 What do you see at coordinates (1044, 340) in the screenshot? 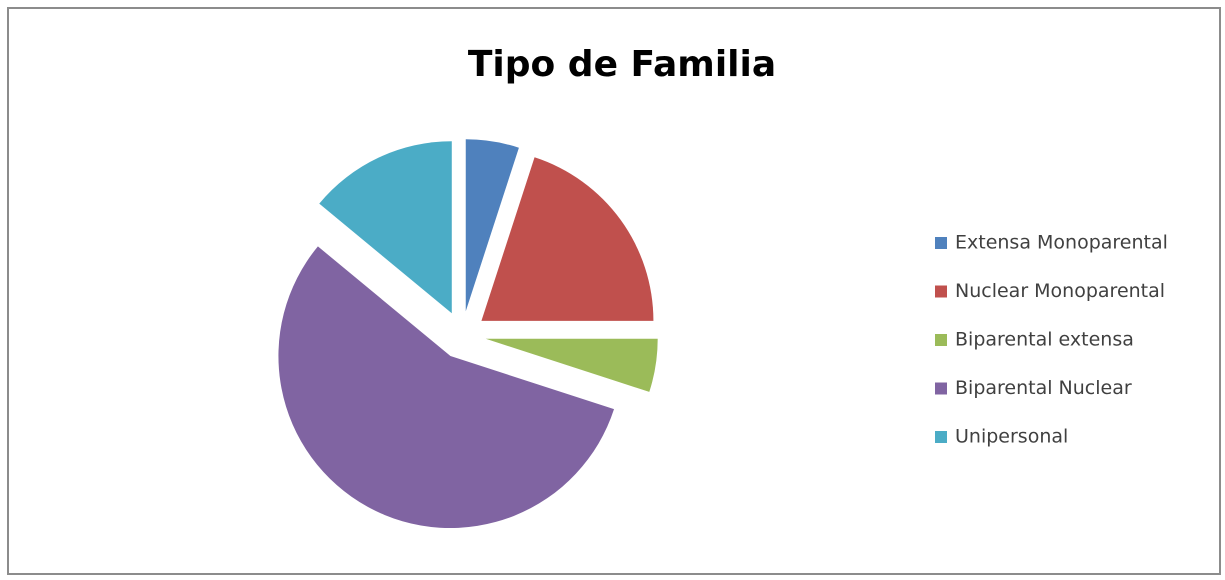
I see `legend-label: Biparental extensa` at bounding box center [1044, 340].